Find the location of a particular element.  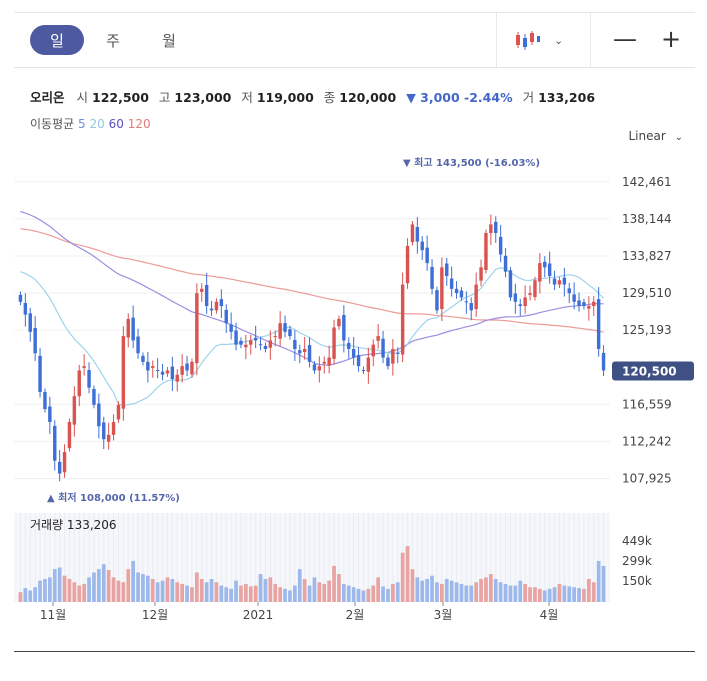

close-label: 종 is located at coordinates (329, 97).